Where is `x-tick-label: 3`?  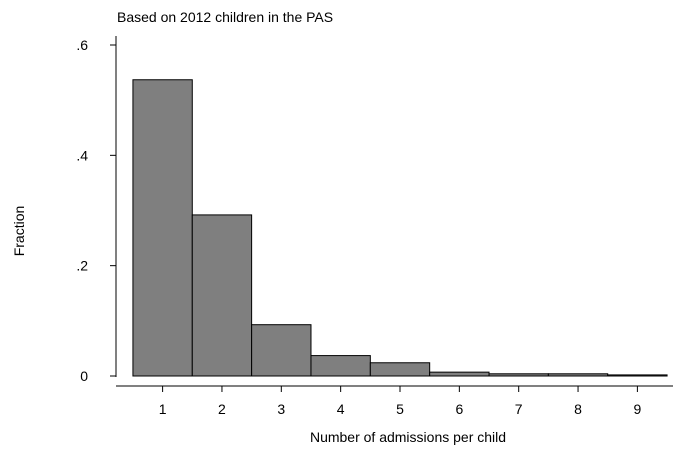 x-tick-label: 3 is located at coordinates (281, 409).